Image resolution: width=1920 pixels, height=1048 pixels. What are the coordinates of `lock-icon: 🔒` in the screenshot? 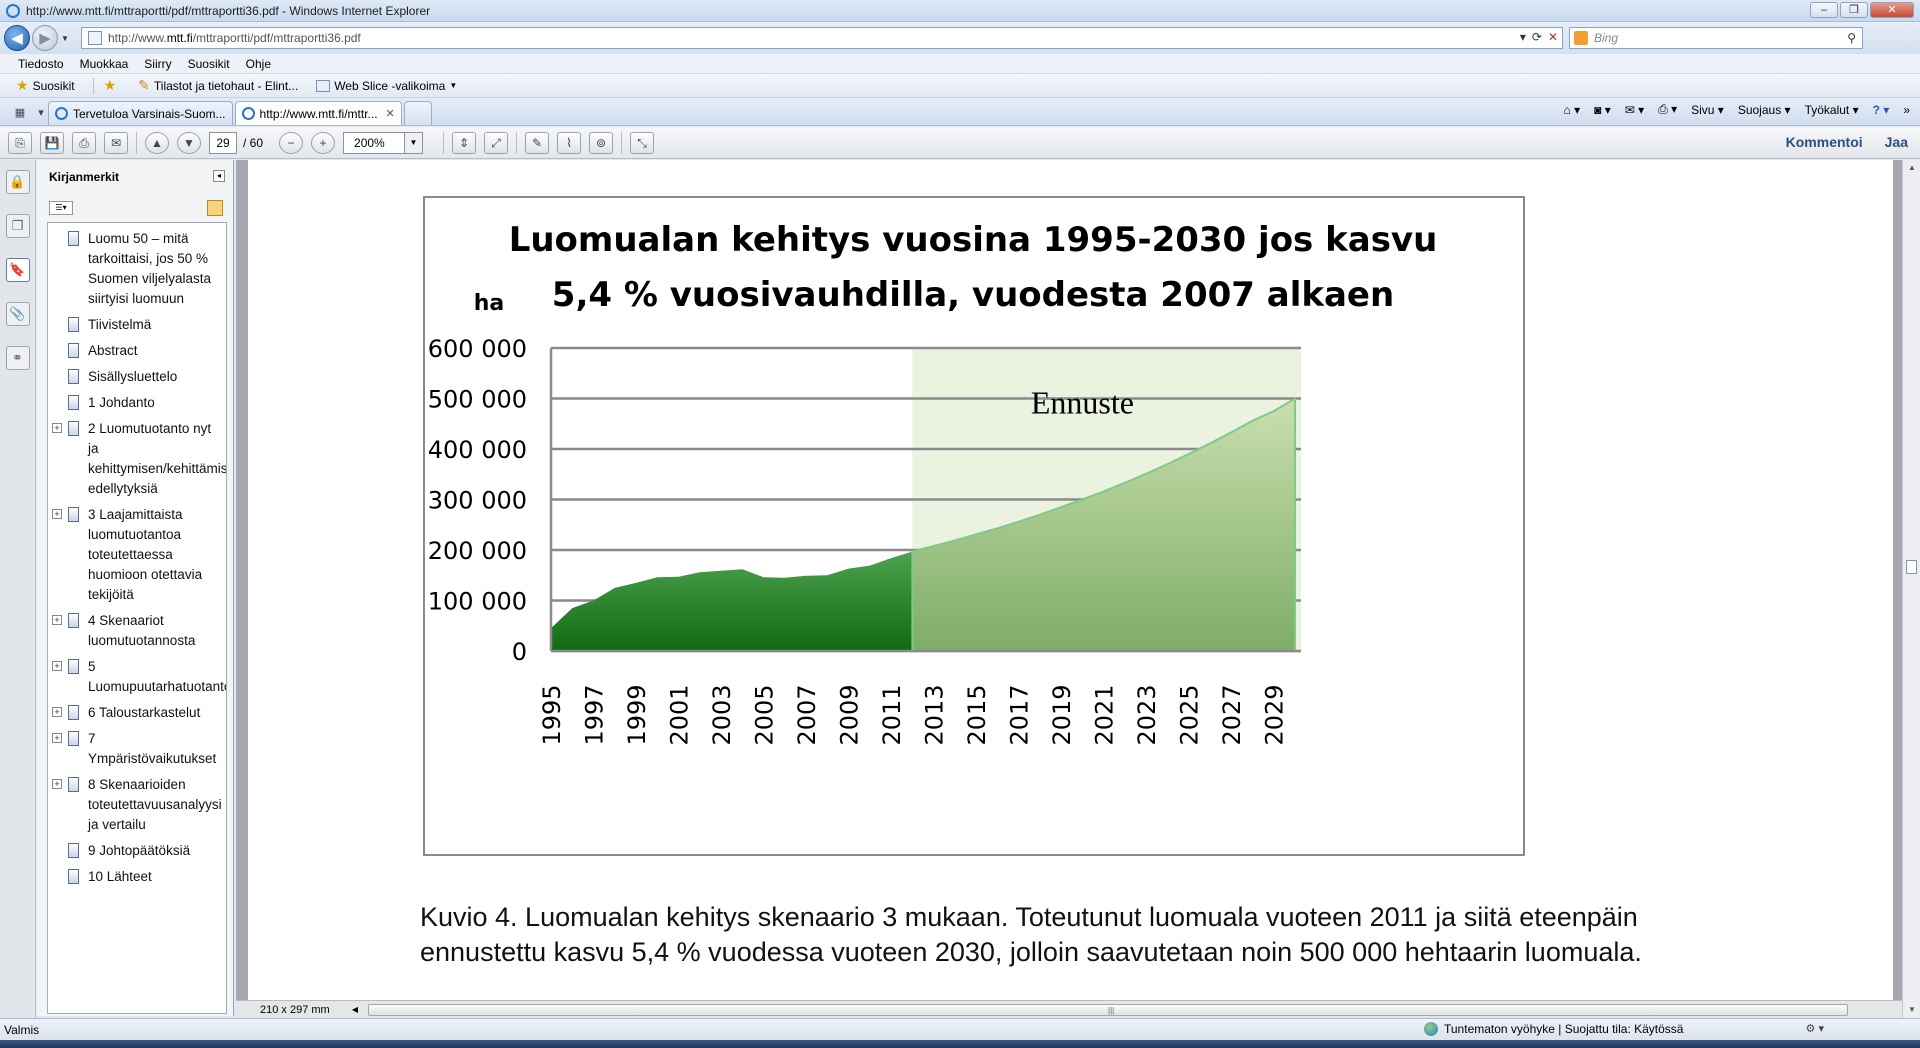 It's located at (17, 182).